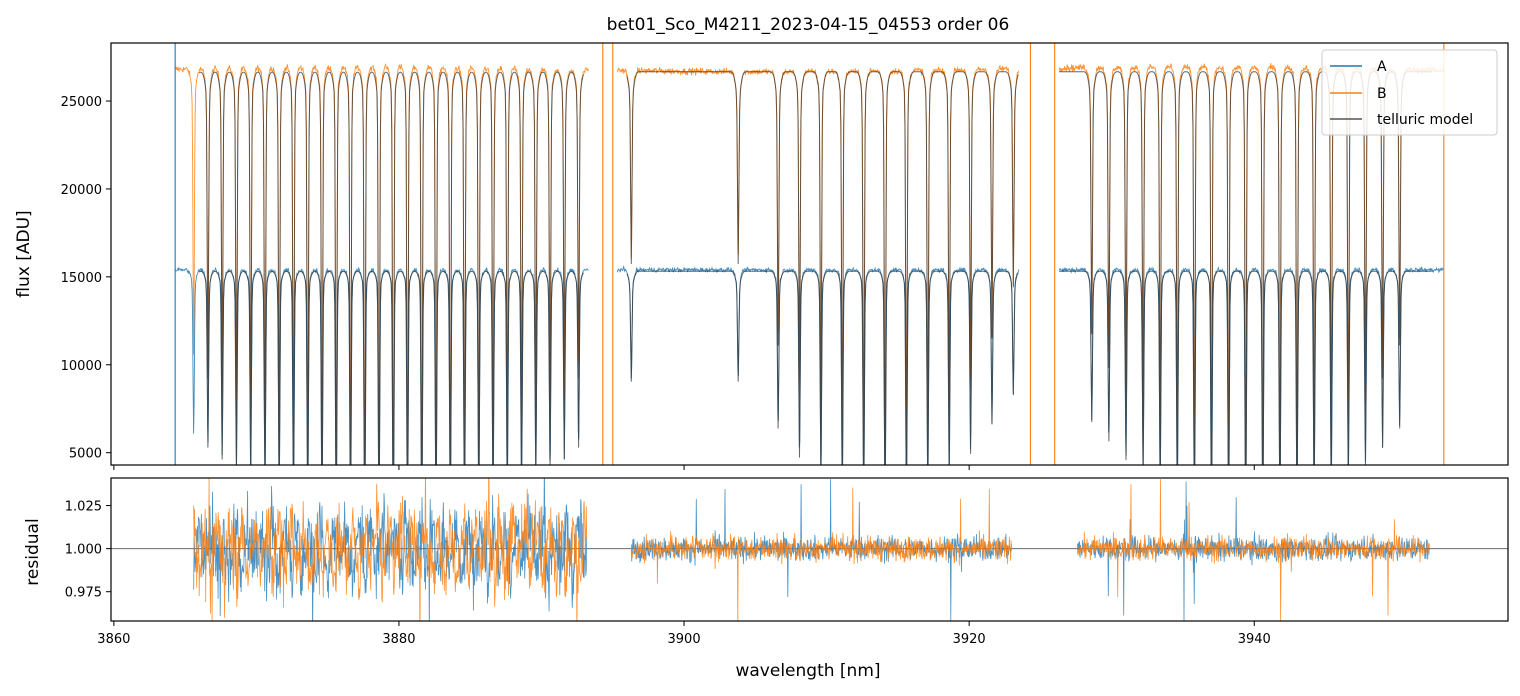  What do you see at coordinates (1425, 120) in the screenshot?
I see `legend-label-telluric-model: telluric model` at bounding box center [1425, 120].